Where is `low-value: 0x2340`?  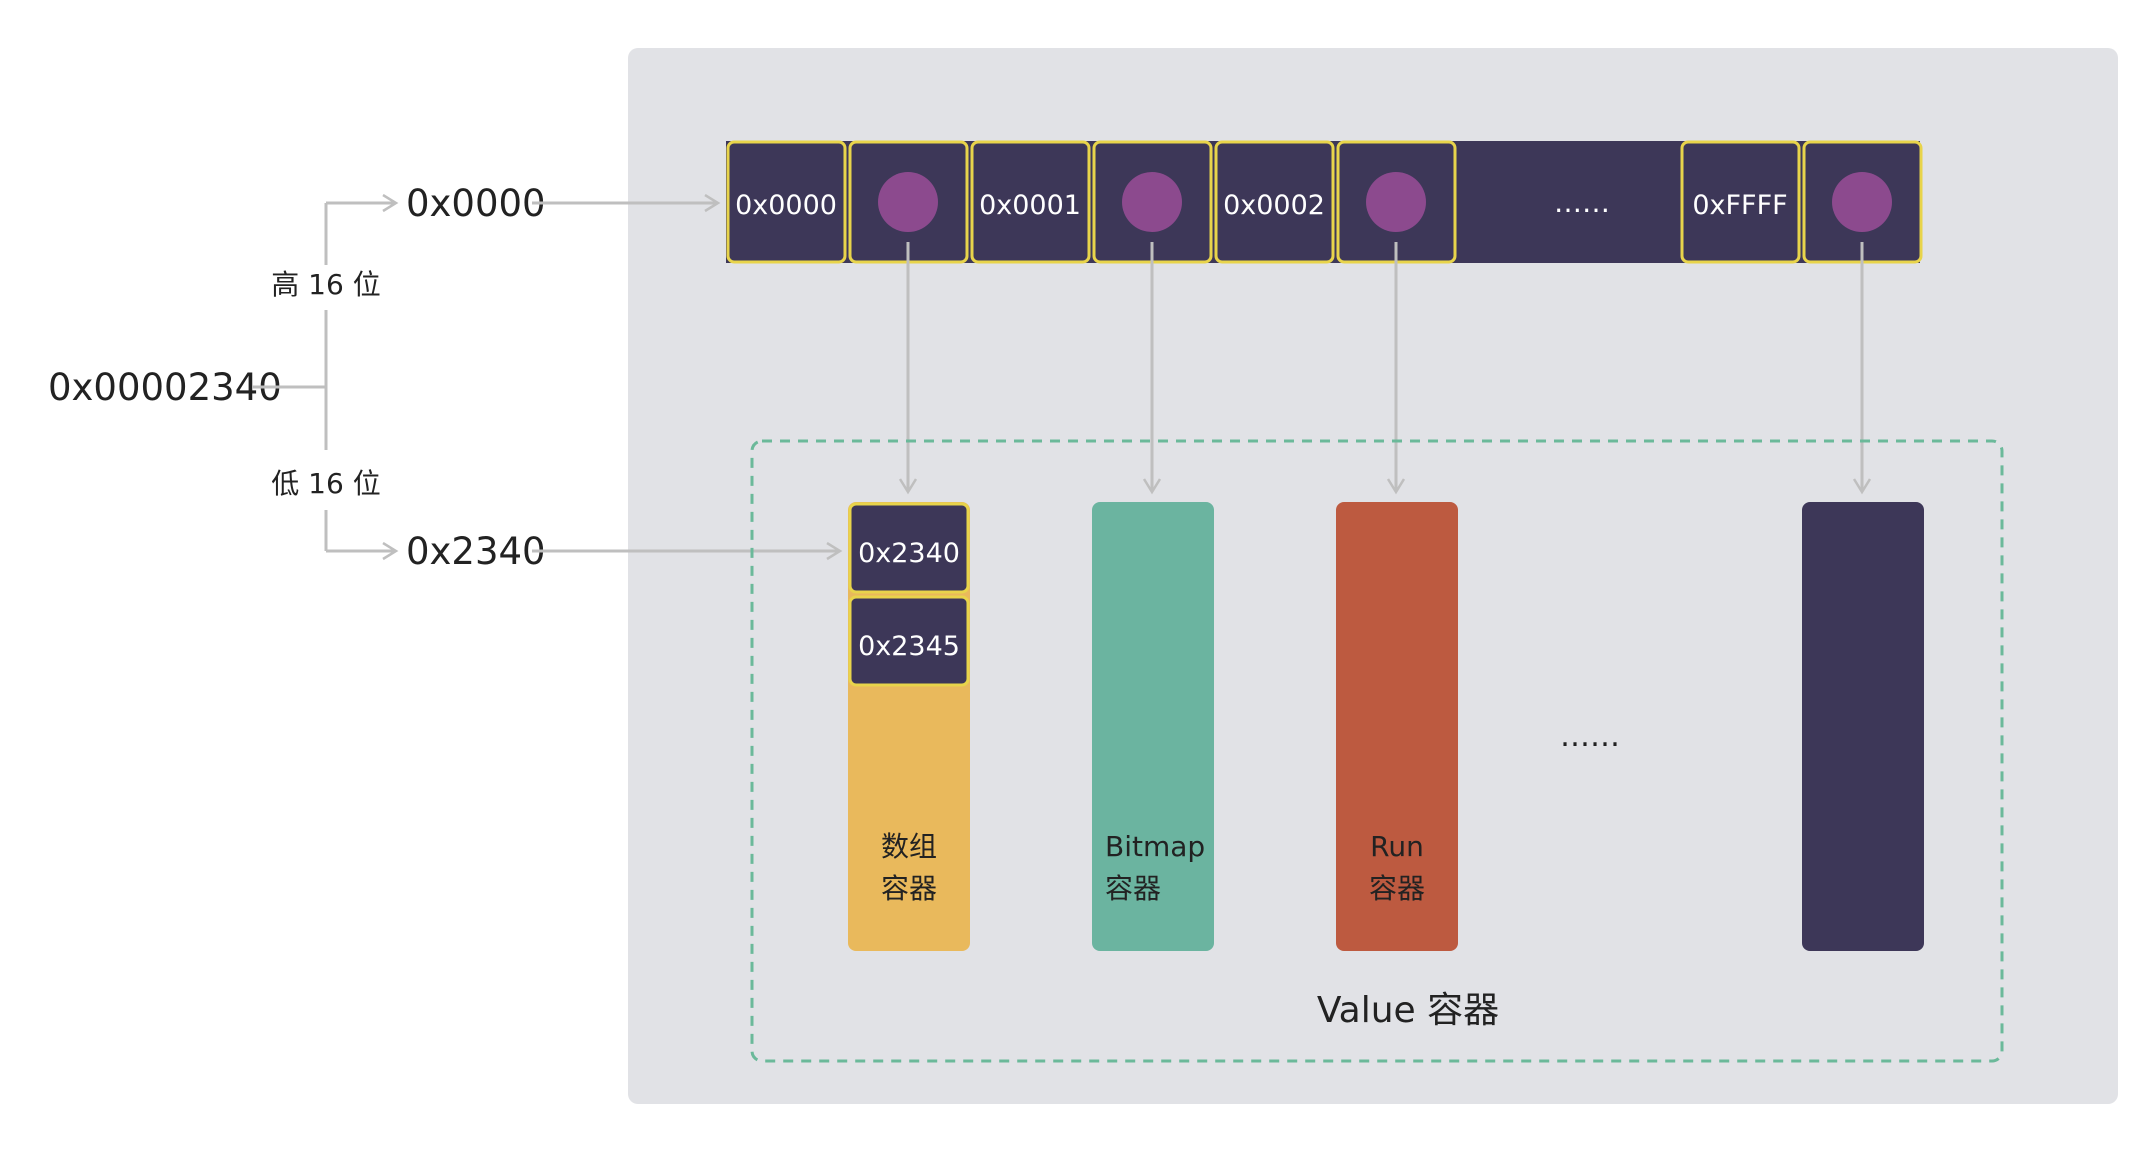 low-value: 0x2340 is located at coordinates (476, 551).